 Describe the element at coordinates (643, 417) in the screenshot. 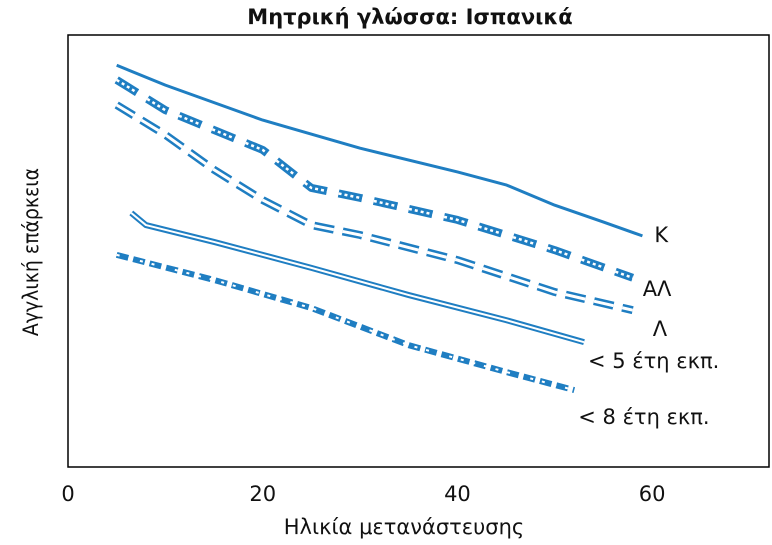

I see `series-label: < 8 έτη εκπ.` at that location.